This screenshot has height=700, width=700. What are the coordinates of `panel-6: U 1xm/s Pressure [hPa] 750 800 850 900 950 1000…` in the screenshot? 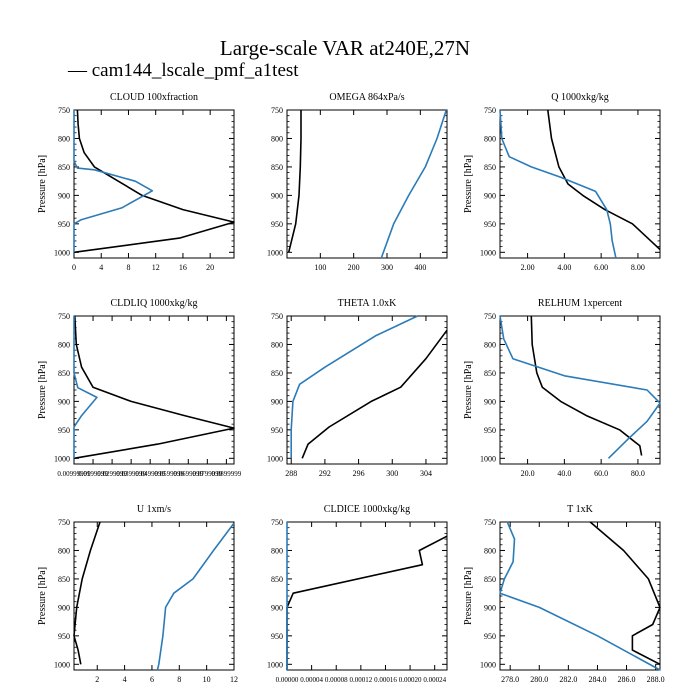 It's located at (137, 594).